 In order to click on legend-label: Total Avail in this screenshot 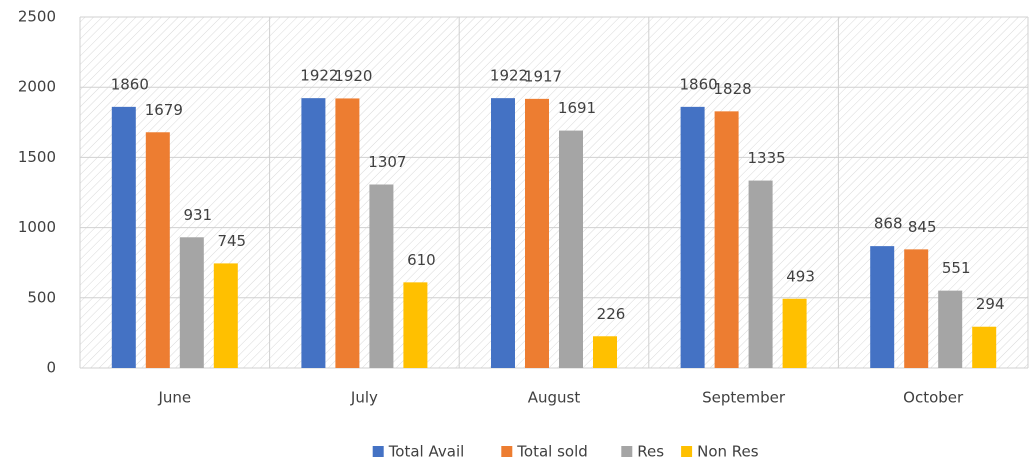, I will do `click(426, 452)`.